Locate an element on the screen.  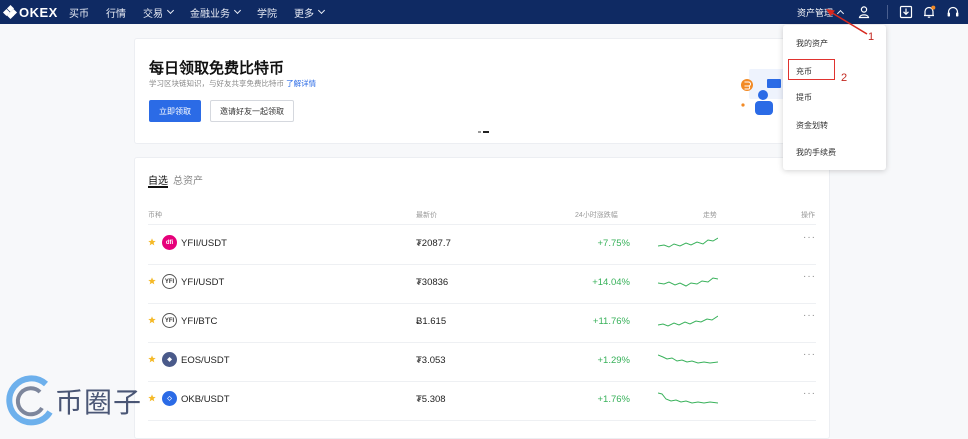
watermark-logo-icon is located at coordinates (29, 400).